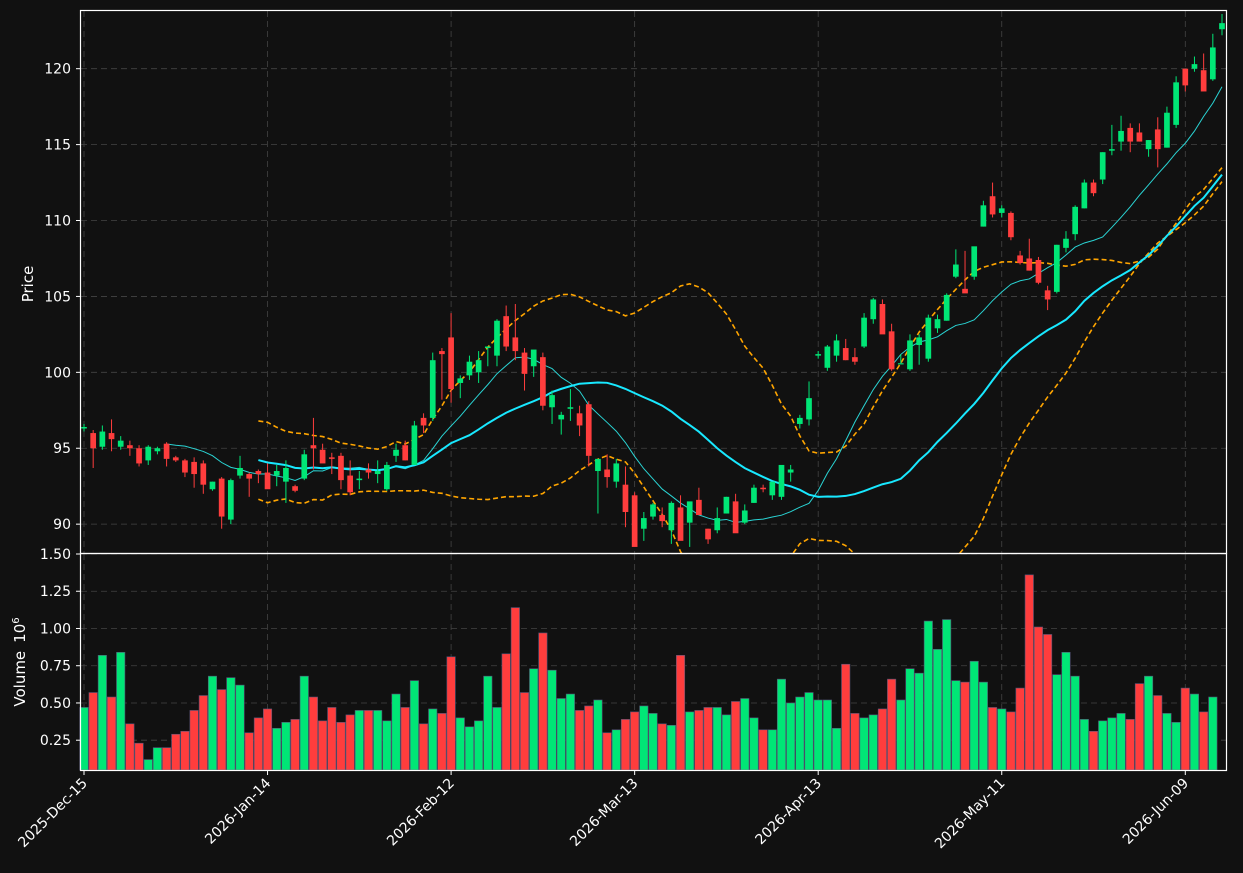  I want to click on price-y-ticks: 90 95 100 105 110 115 120, so click(62, 297).